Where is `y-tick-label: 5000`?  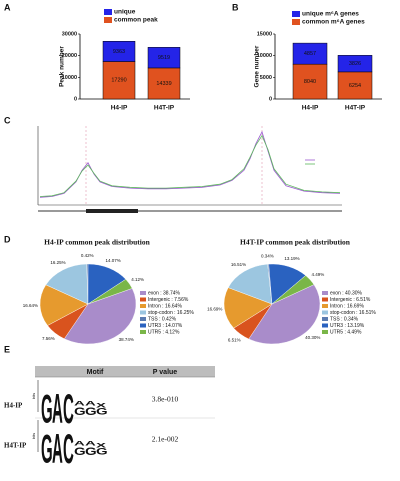
y-tick-label: 5000 is located at coordinates (266, 78).